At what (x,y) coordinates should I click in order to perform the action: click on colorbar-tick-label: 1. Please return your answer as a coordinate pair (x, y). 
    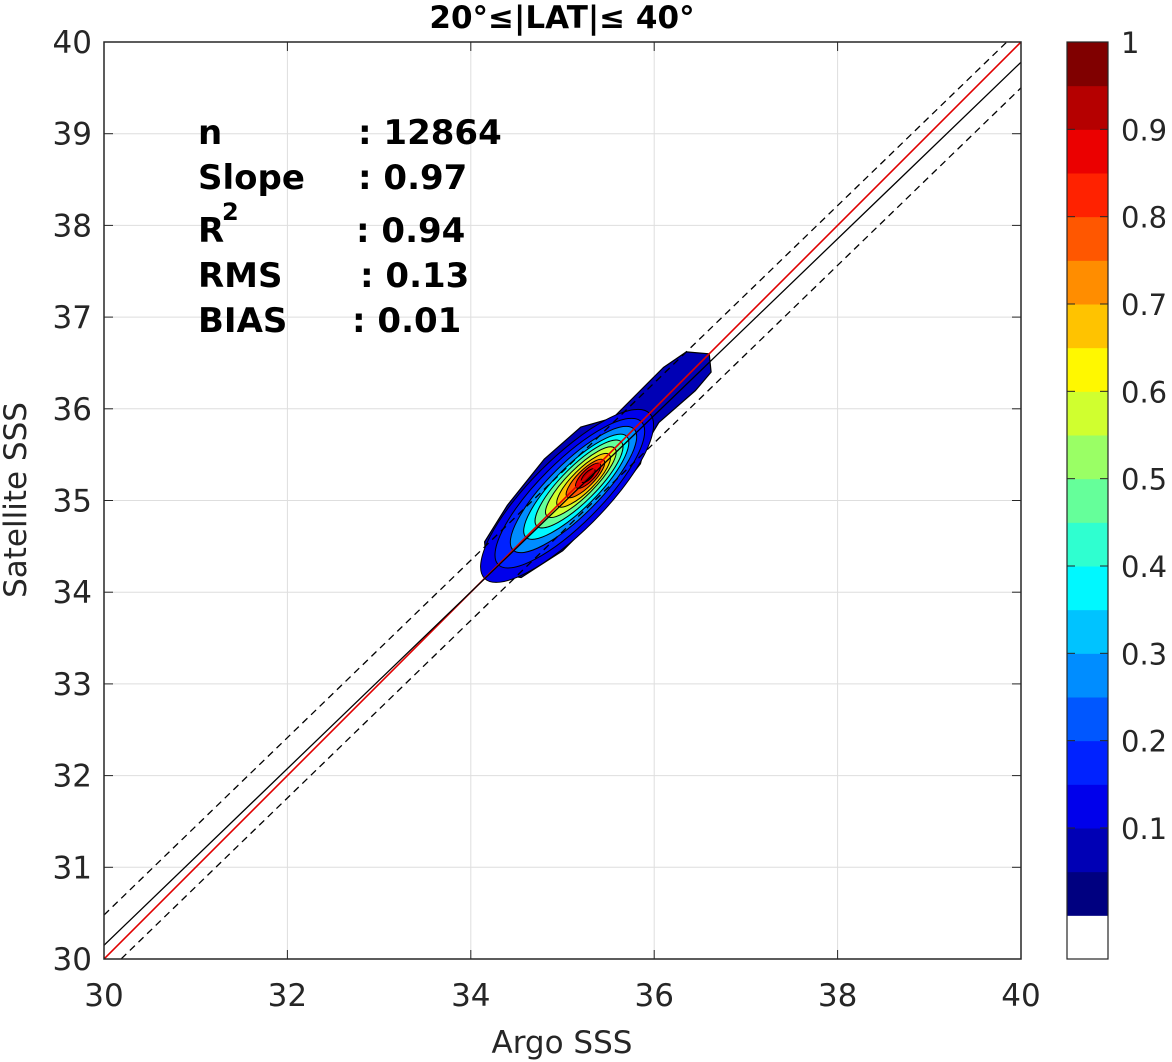
    Looking at the image, I should click on (1130, 43).